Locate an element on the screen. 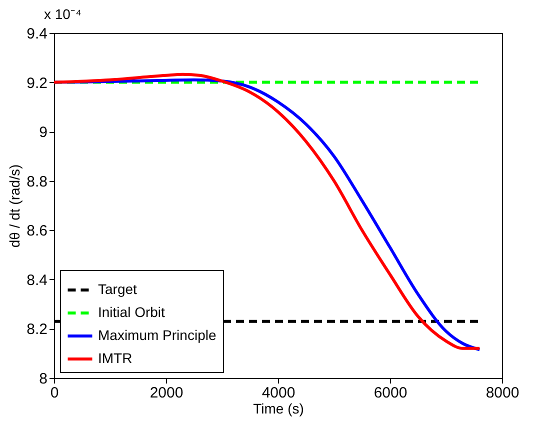  x-tick-label: 0 is located at coordinates (54, 393).